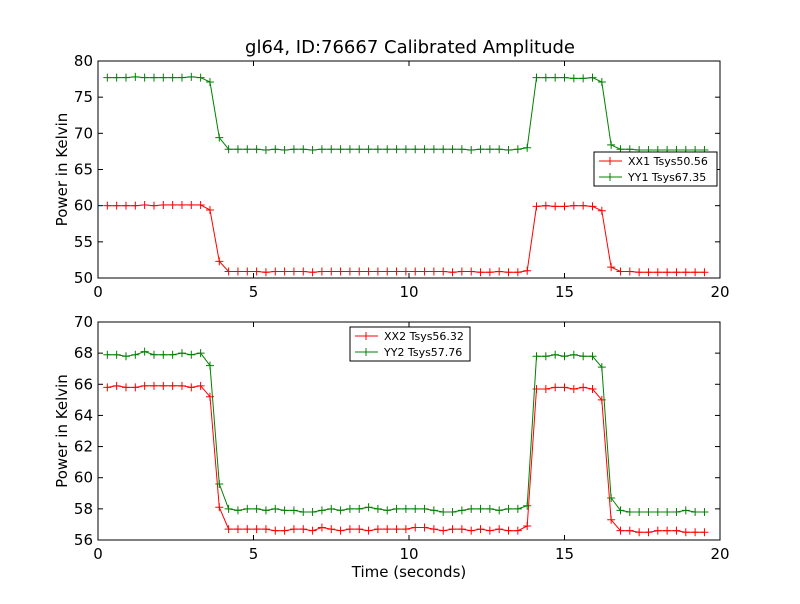  What do you see at coordinates (406, 238) in the screenshot?
I see `series-line` at bounding box center [406, 238].